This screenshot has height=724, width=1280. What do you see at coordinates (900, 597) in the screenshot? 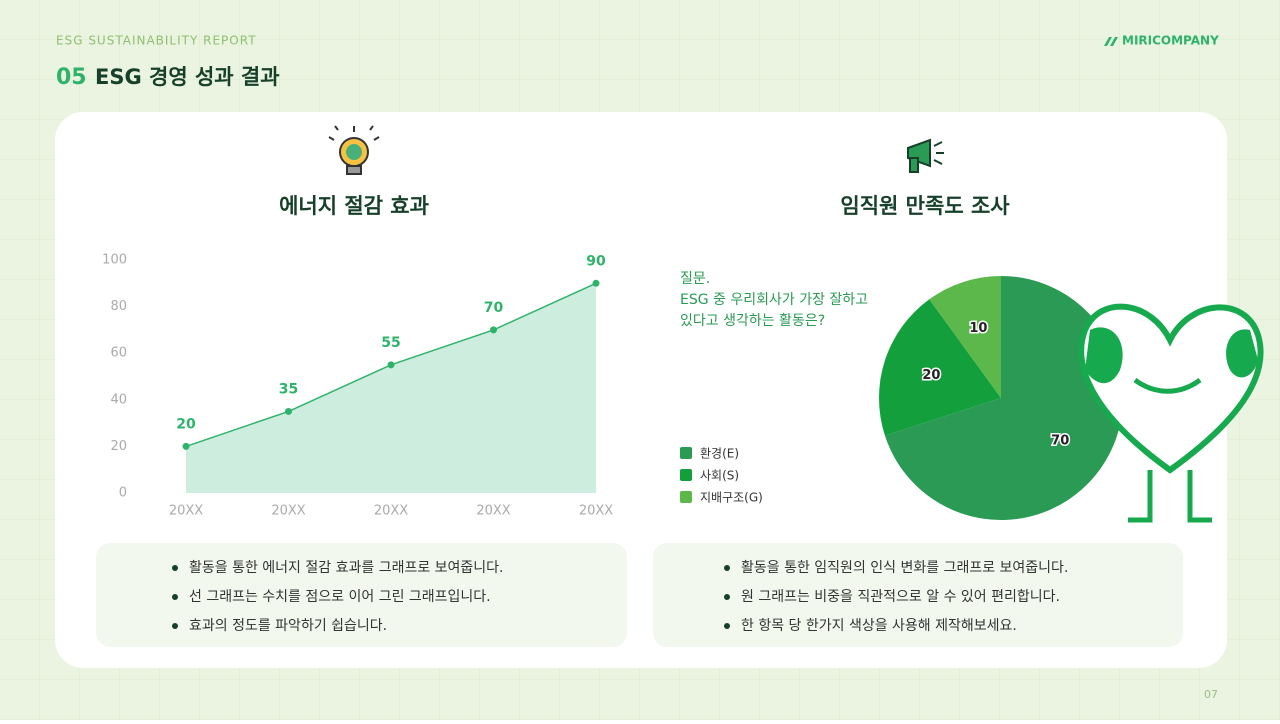
I see `note-text: 원 그래프는 비중을 직관적으로 알 수 있어 편리합니다.` at bounding box center [900, 597].